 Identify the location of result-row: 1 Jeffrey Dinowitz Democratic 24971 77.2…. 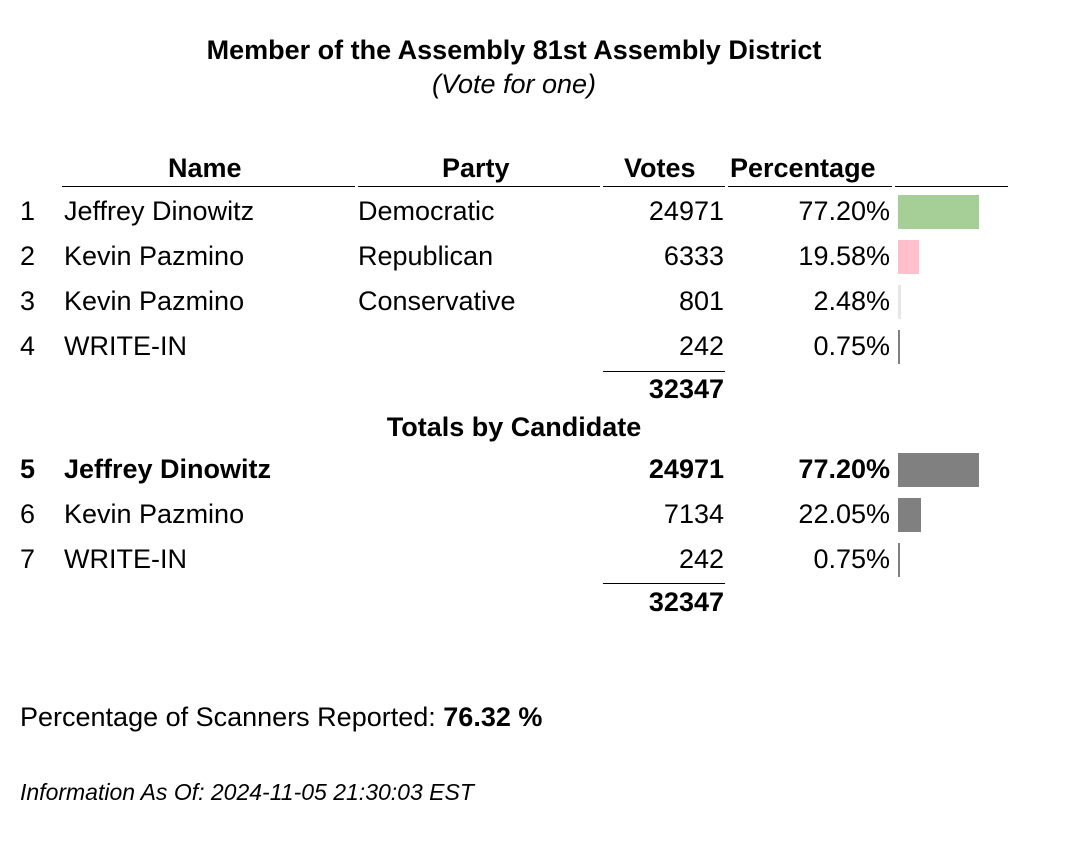
(544, 211).